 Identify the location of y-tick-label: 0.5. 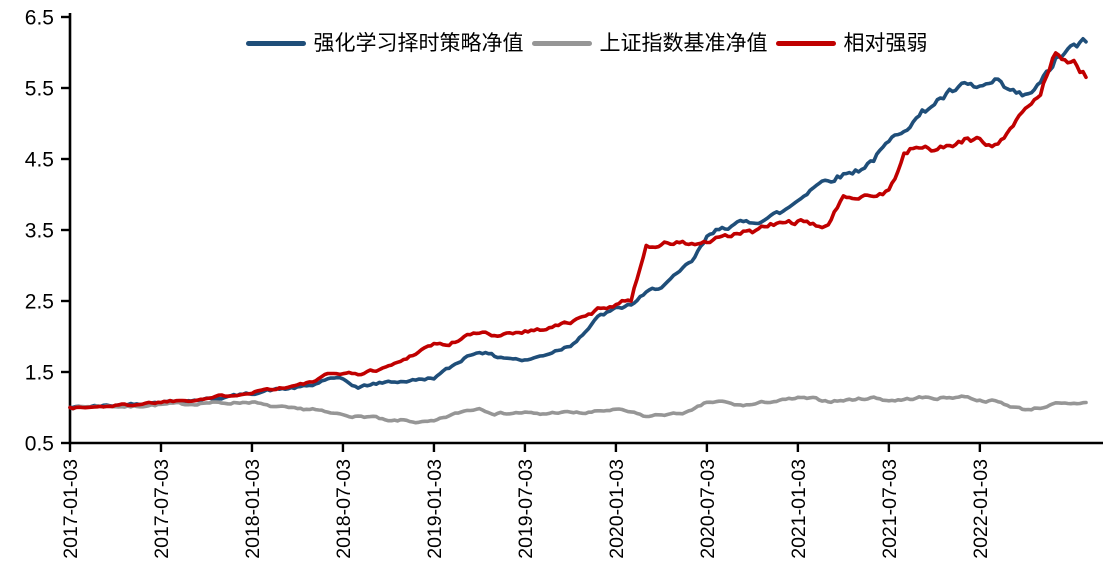
(39, 443).